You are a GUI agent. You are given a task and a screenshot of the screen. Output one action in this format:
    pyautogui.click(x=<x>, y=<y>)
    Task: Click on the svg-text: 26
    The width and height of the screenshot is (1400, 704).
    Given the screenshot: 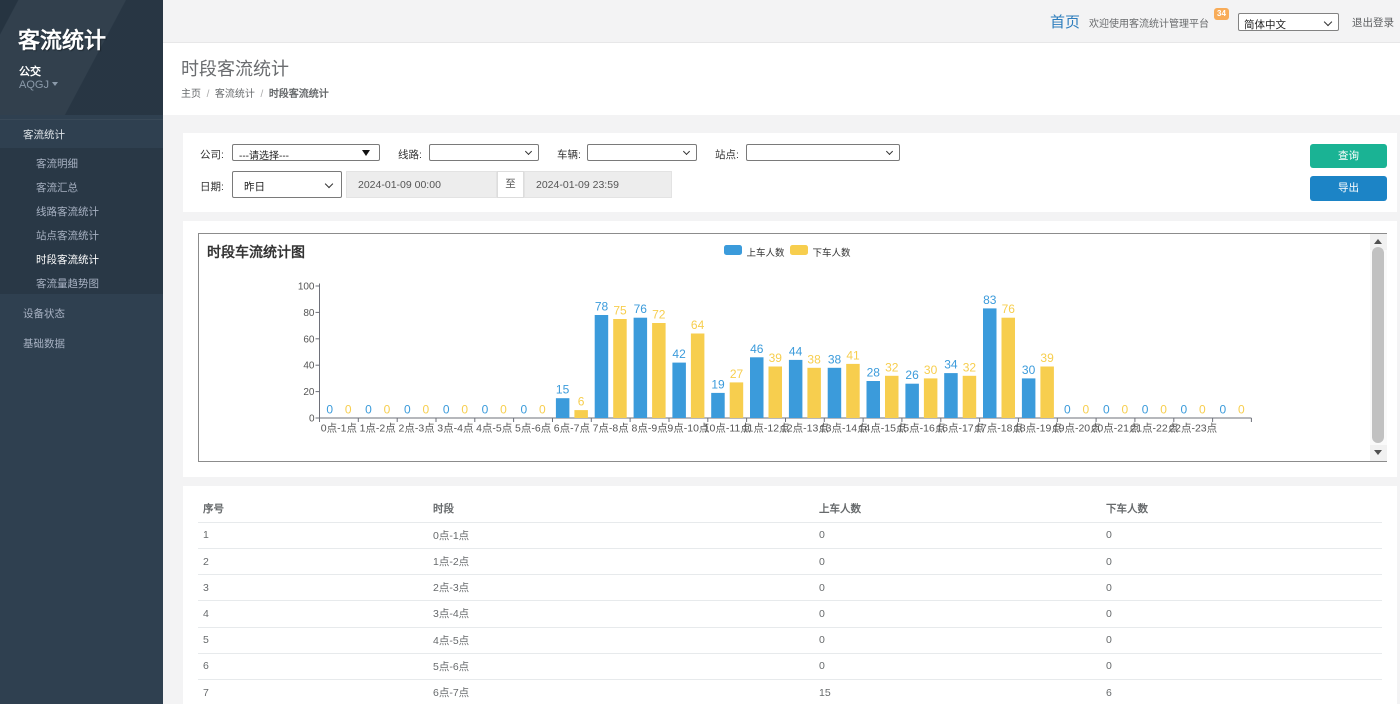 What is the action you would take?
    pyautogui.click(x=912, y=375)
    